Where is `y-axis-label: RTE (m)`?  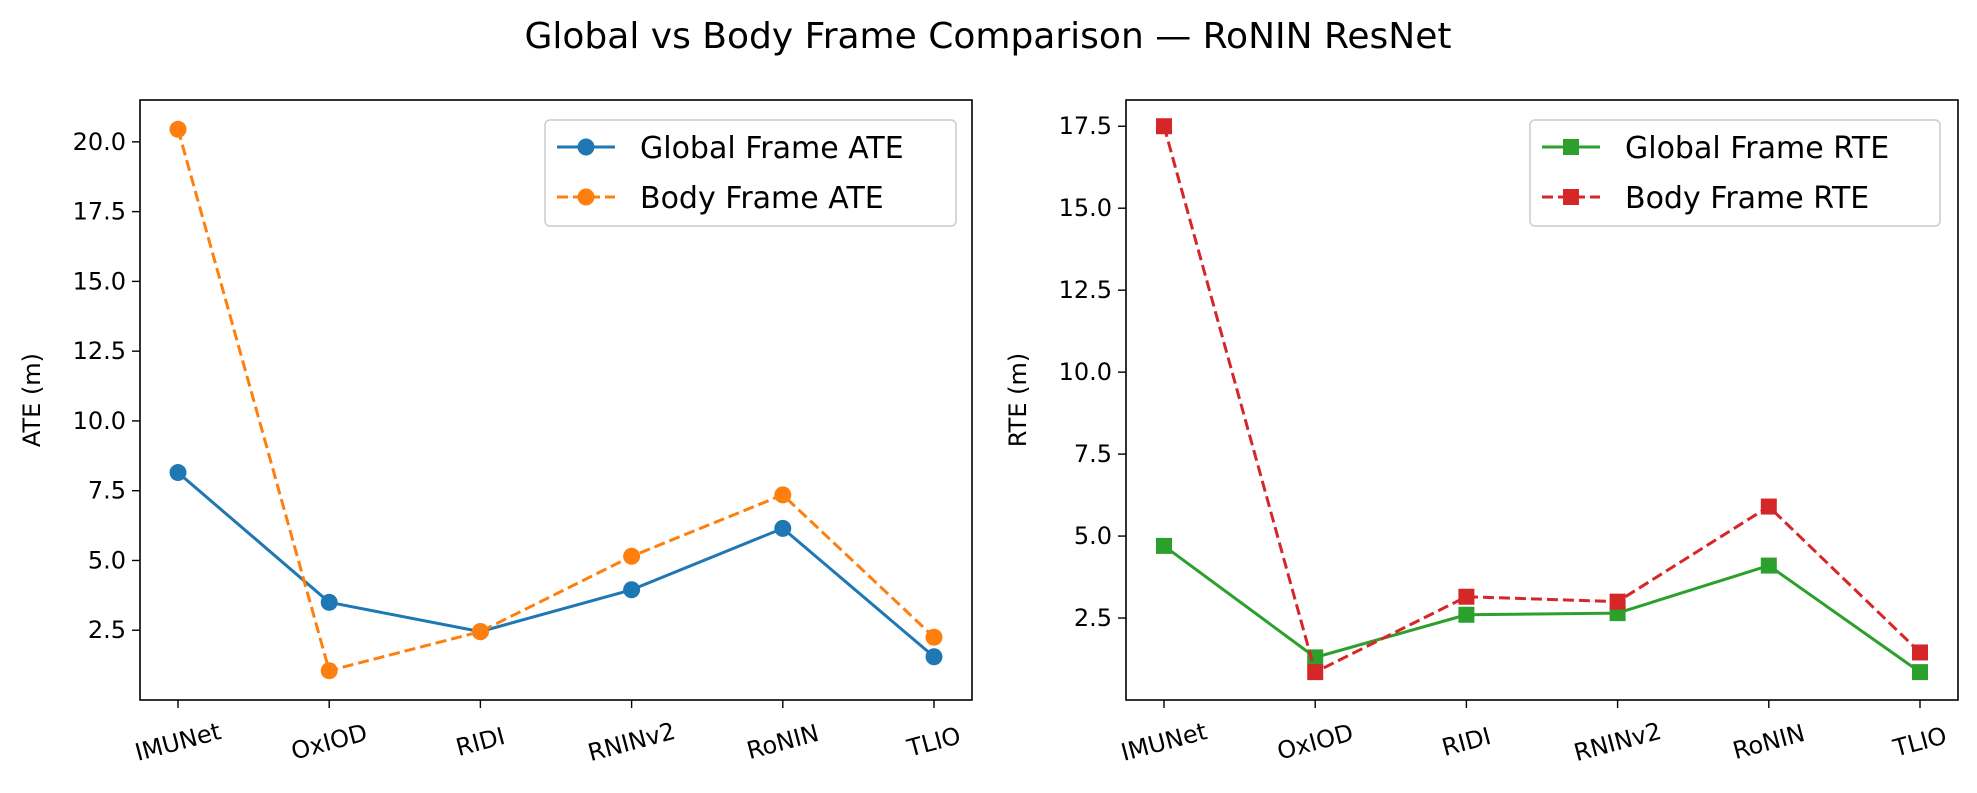 y-axis-label: RTE (m) is located at coordinates (1018, 400).